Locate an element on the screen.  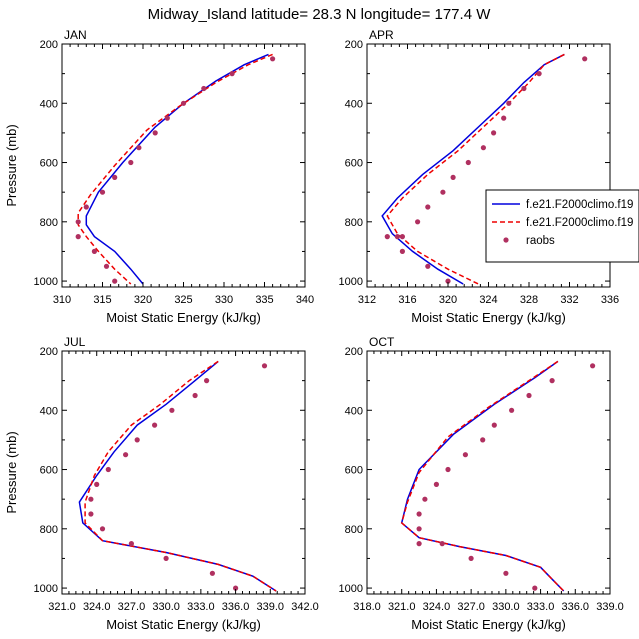
oct-xtick-label: 318.0 is located at coordinates (367, 607).